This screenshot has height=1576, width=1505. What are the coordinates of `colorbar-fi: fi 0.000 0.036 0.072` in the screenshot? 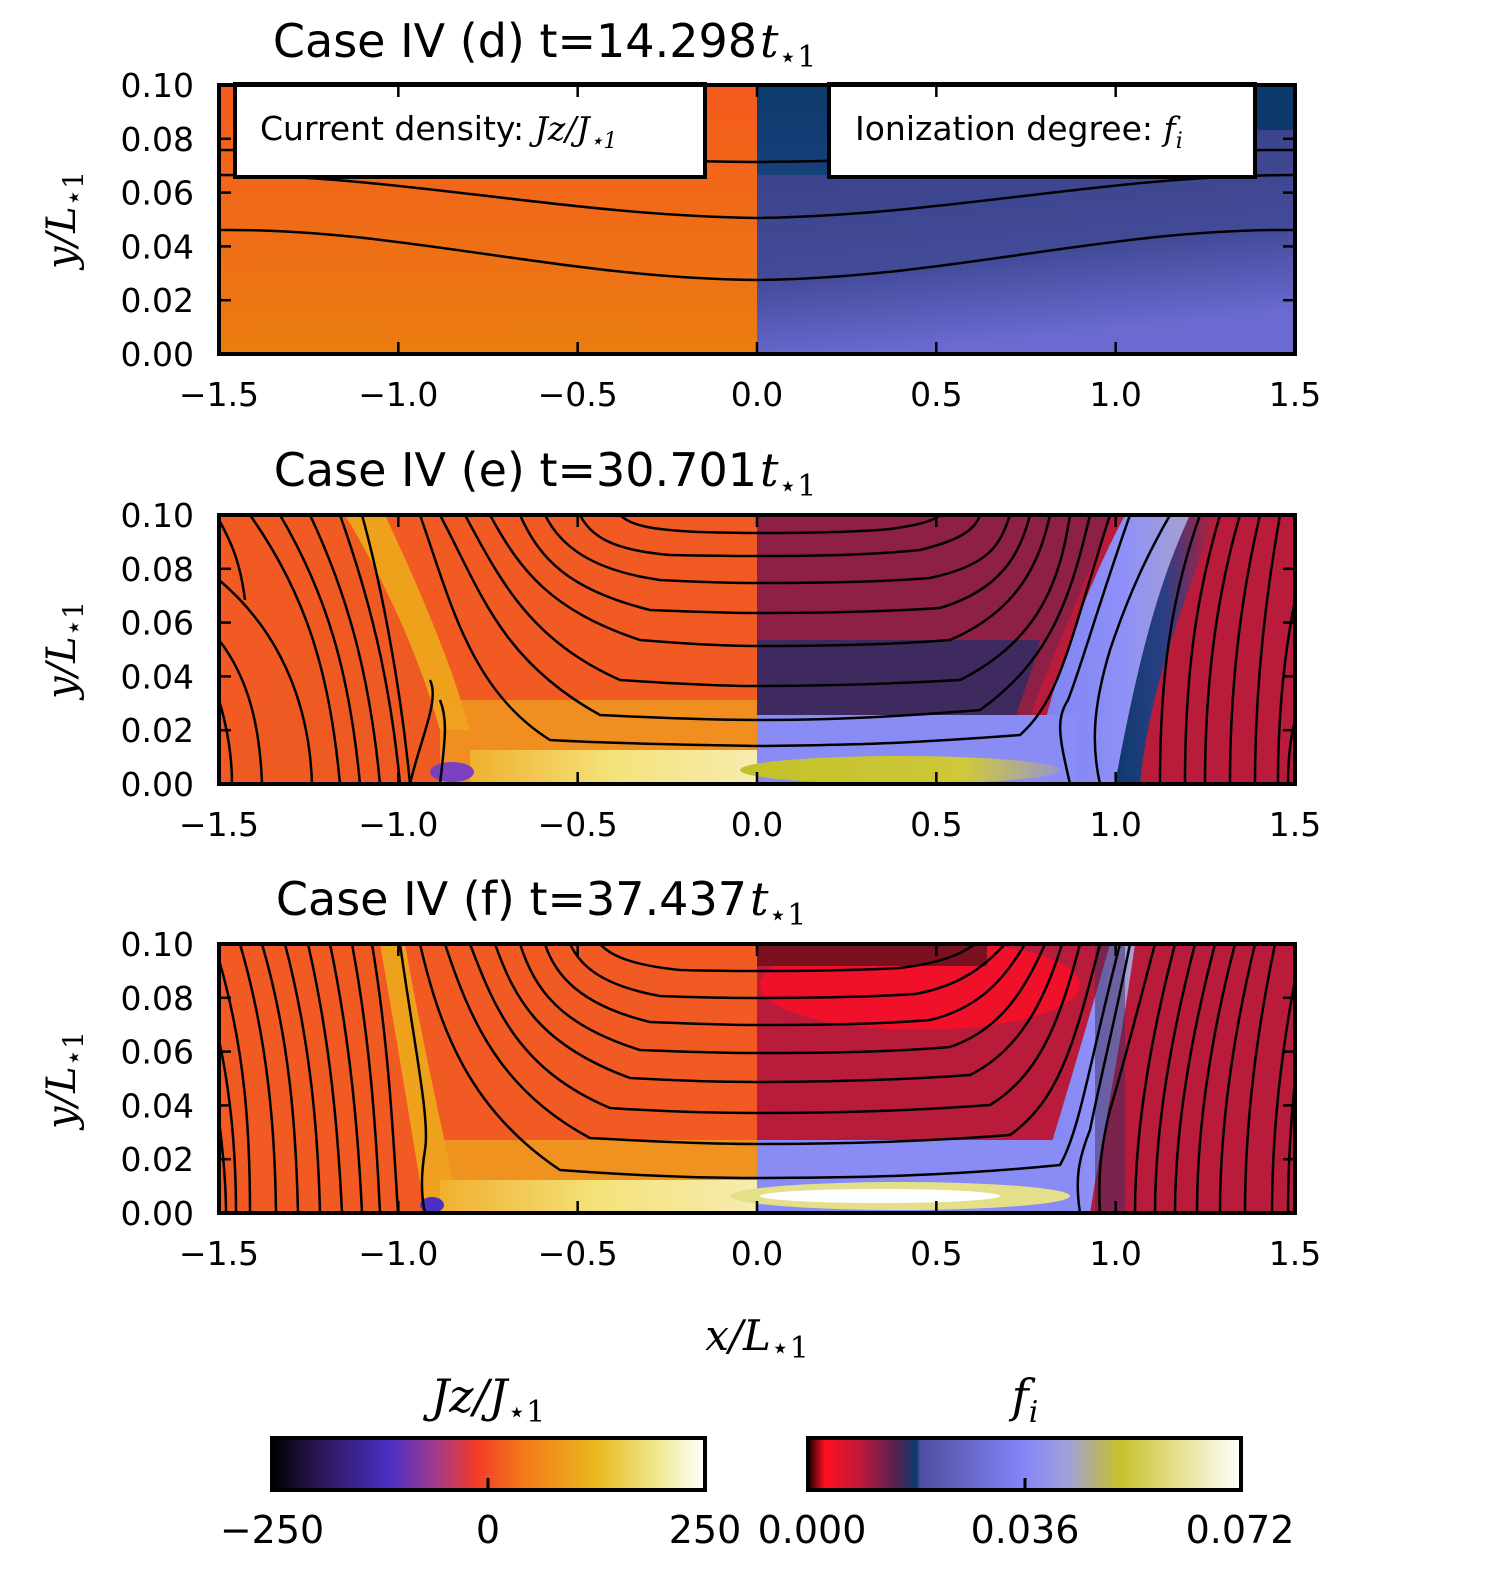 It's located at (1026, 1460).